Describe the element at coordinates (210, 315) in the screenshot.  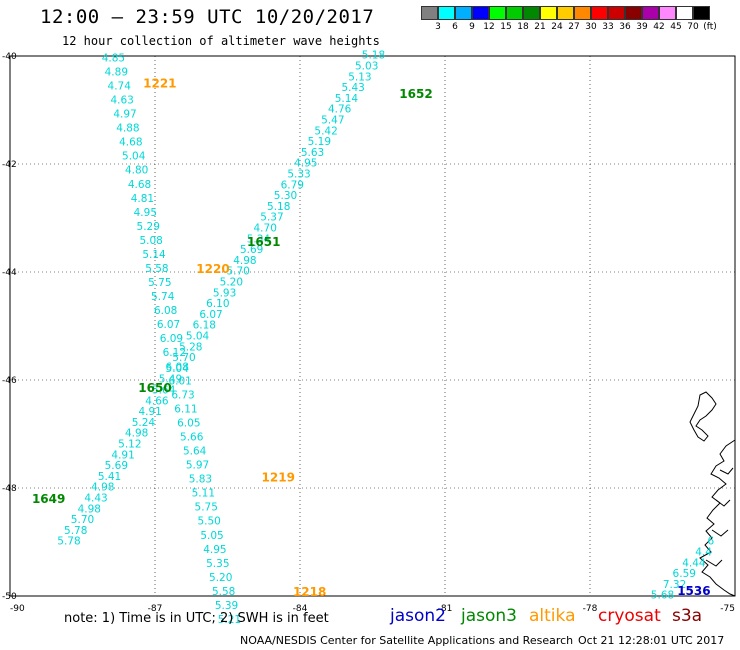
I see `swh-value-jason3: 6.07` at that location.